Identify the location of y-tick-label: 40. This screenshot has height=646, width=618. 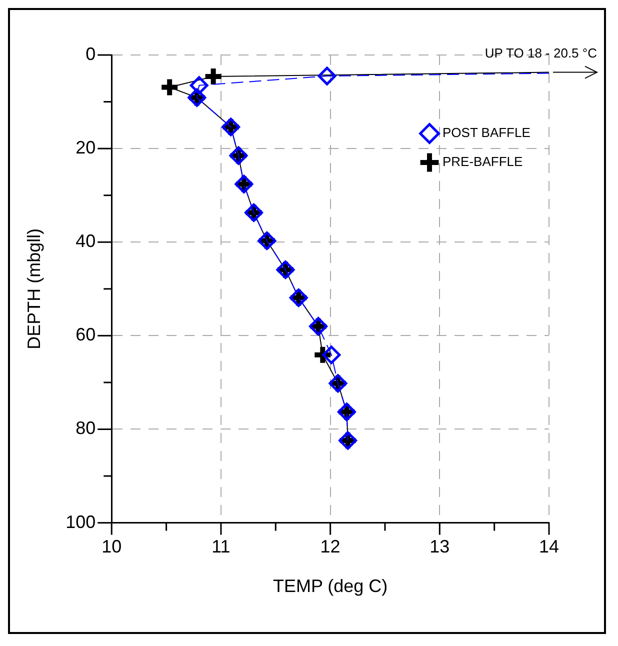
(86, 241).